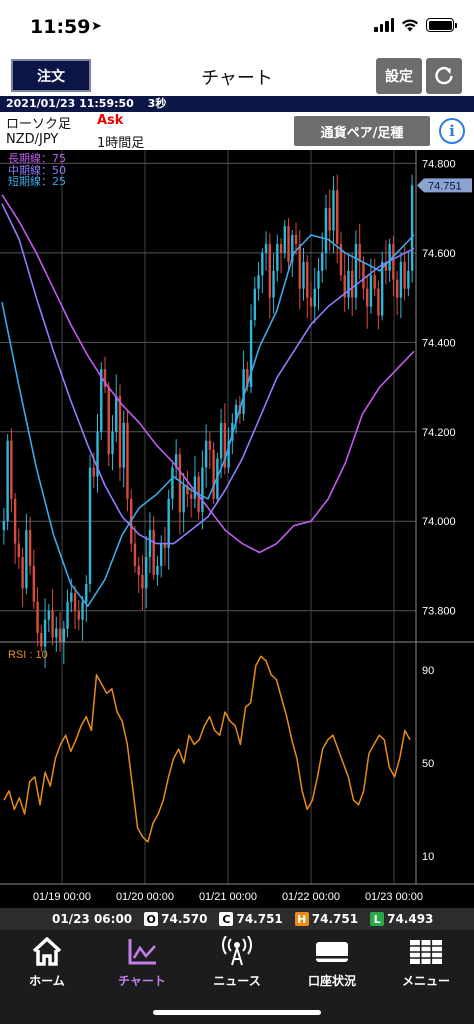 The height and width of the screenshot is (1024, 474). I want to click on tab-chart: チャート, so click(142, 962).